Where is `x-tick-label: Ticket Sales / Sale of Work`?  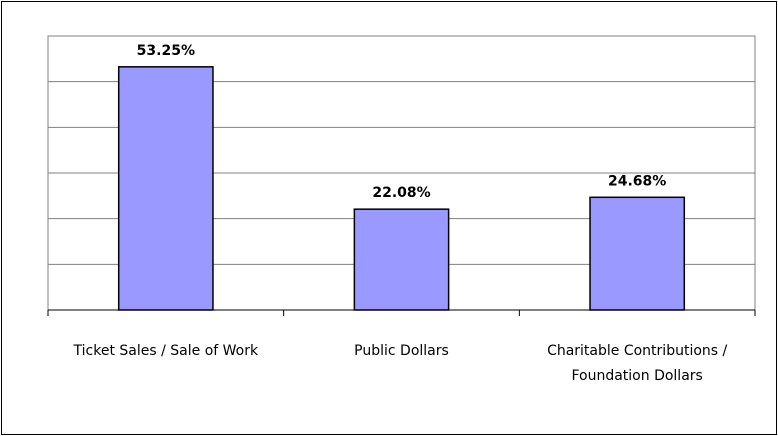 x-tick-label: Ticket Sales / Sale of Work is located at coordinates (166, 351).